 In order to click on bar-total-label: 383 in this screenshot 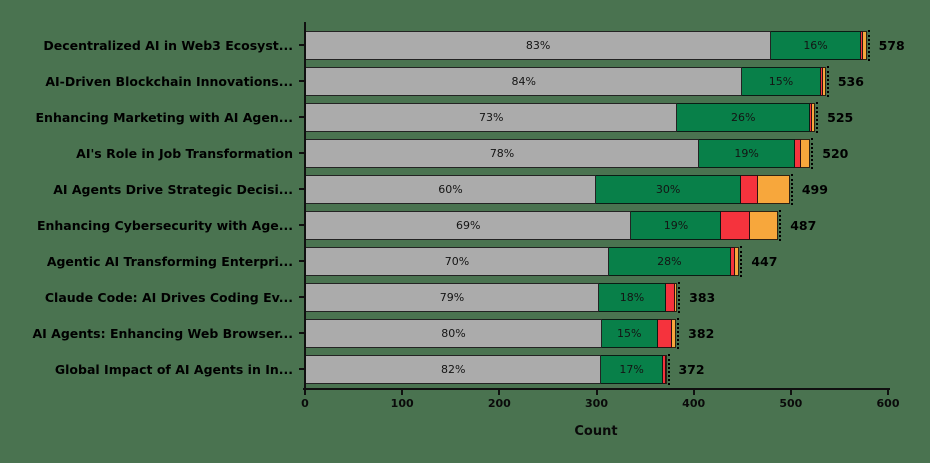, I will do `click(702, 297)`.